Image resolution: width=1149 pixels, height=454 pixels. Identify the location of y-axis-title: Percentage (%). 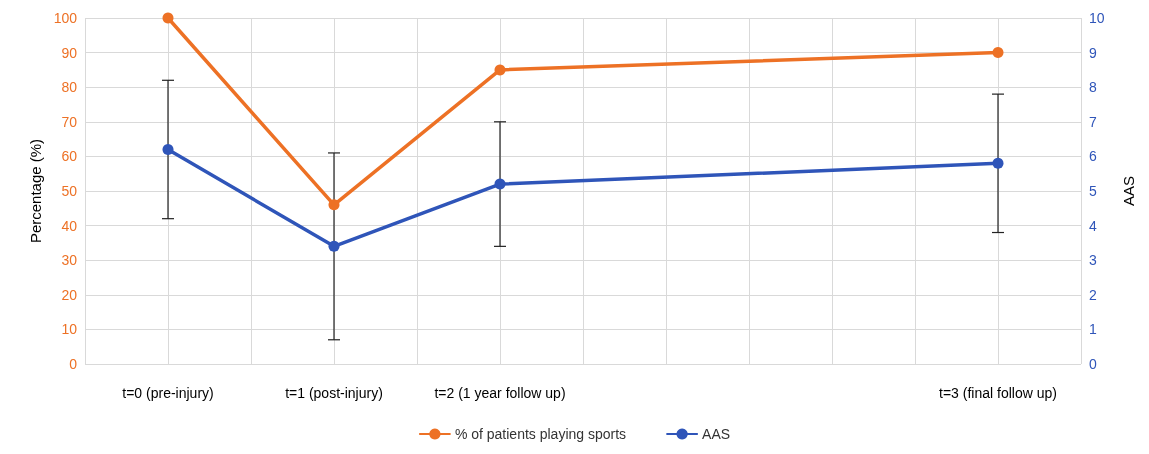
(35, 191).